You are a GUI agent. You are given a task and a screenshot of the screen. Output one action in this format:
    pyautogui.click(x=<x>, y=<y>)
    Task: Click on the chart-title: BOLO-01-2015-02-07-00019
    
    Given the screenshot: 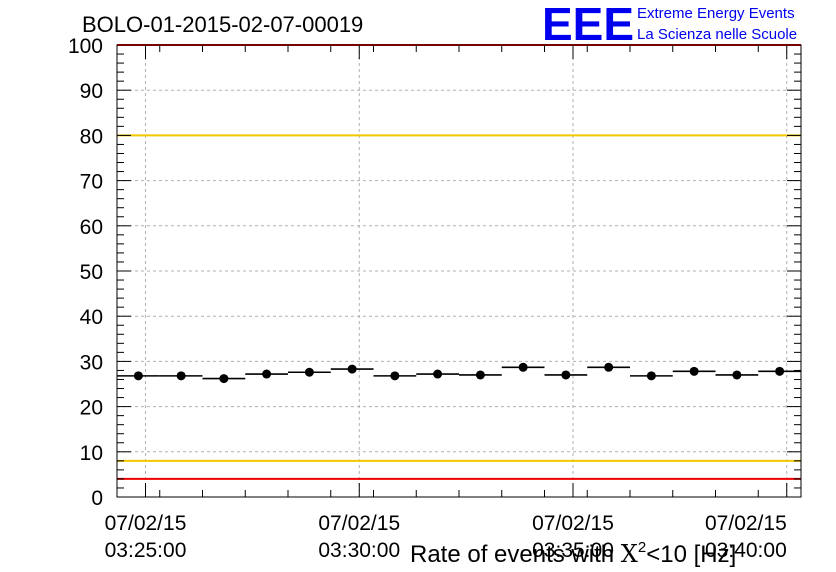 What is the action you would take?
    pyautogui.click(x=222, y=24)
    